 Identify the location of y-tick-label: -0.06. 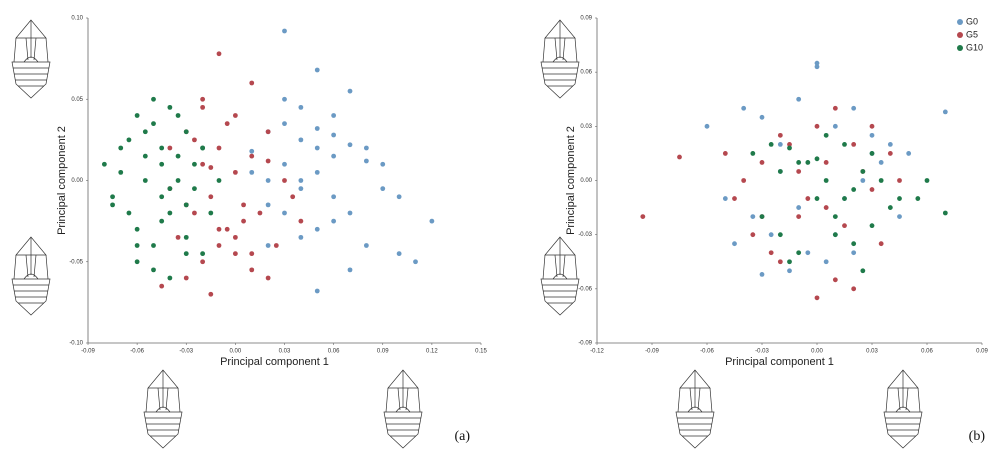
(585, 289).